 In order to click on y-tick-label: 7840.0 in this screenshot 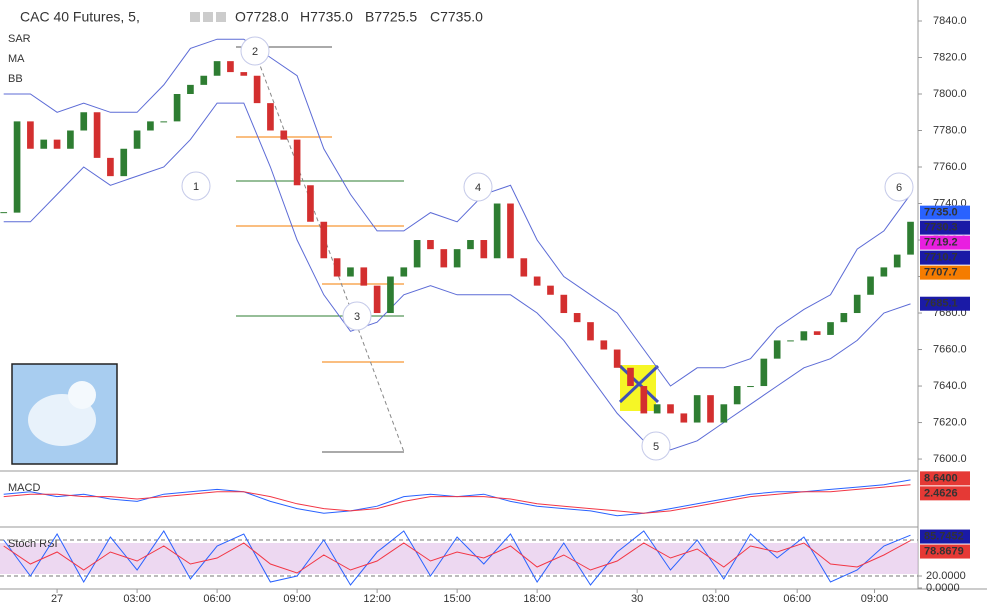, I will do `click(950, 21)`.